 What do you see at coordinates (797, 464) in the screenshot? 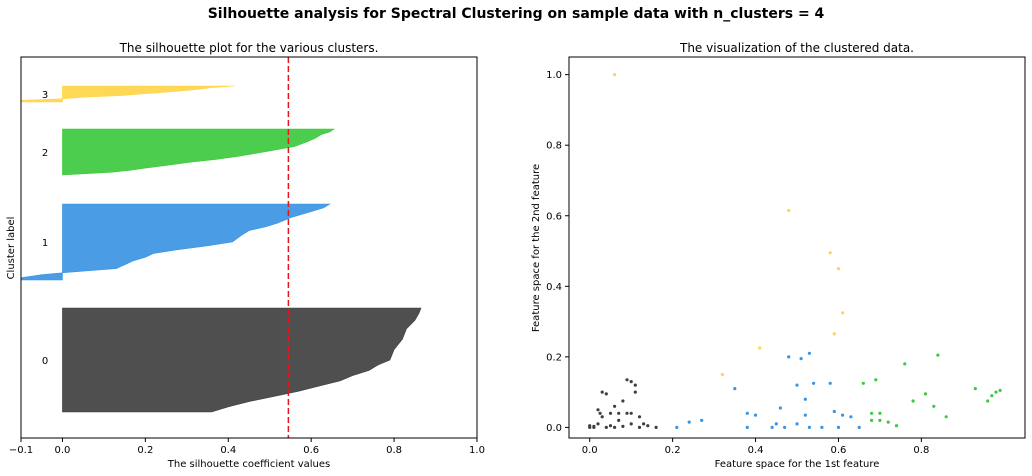
I see `scatter-x-axis-label: Feature space for the 1st feature` at bounding box center [797, 464].